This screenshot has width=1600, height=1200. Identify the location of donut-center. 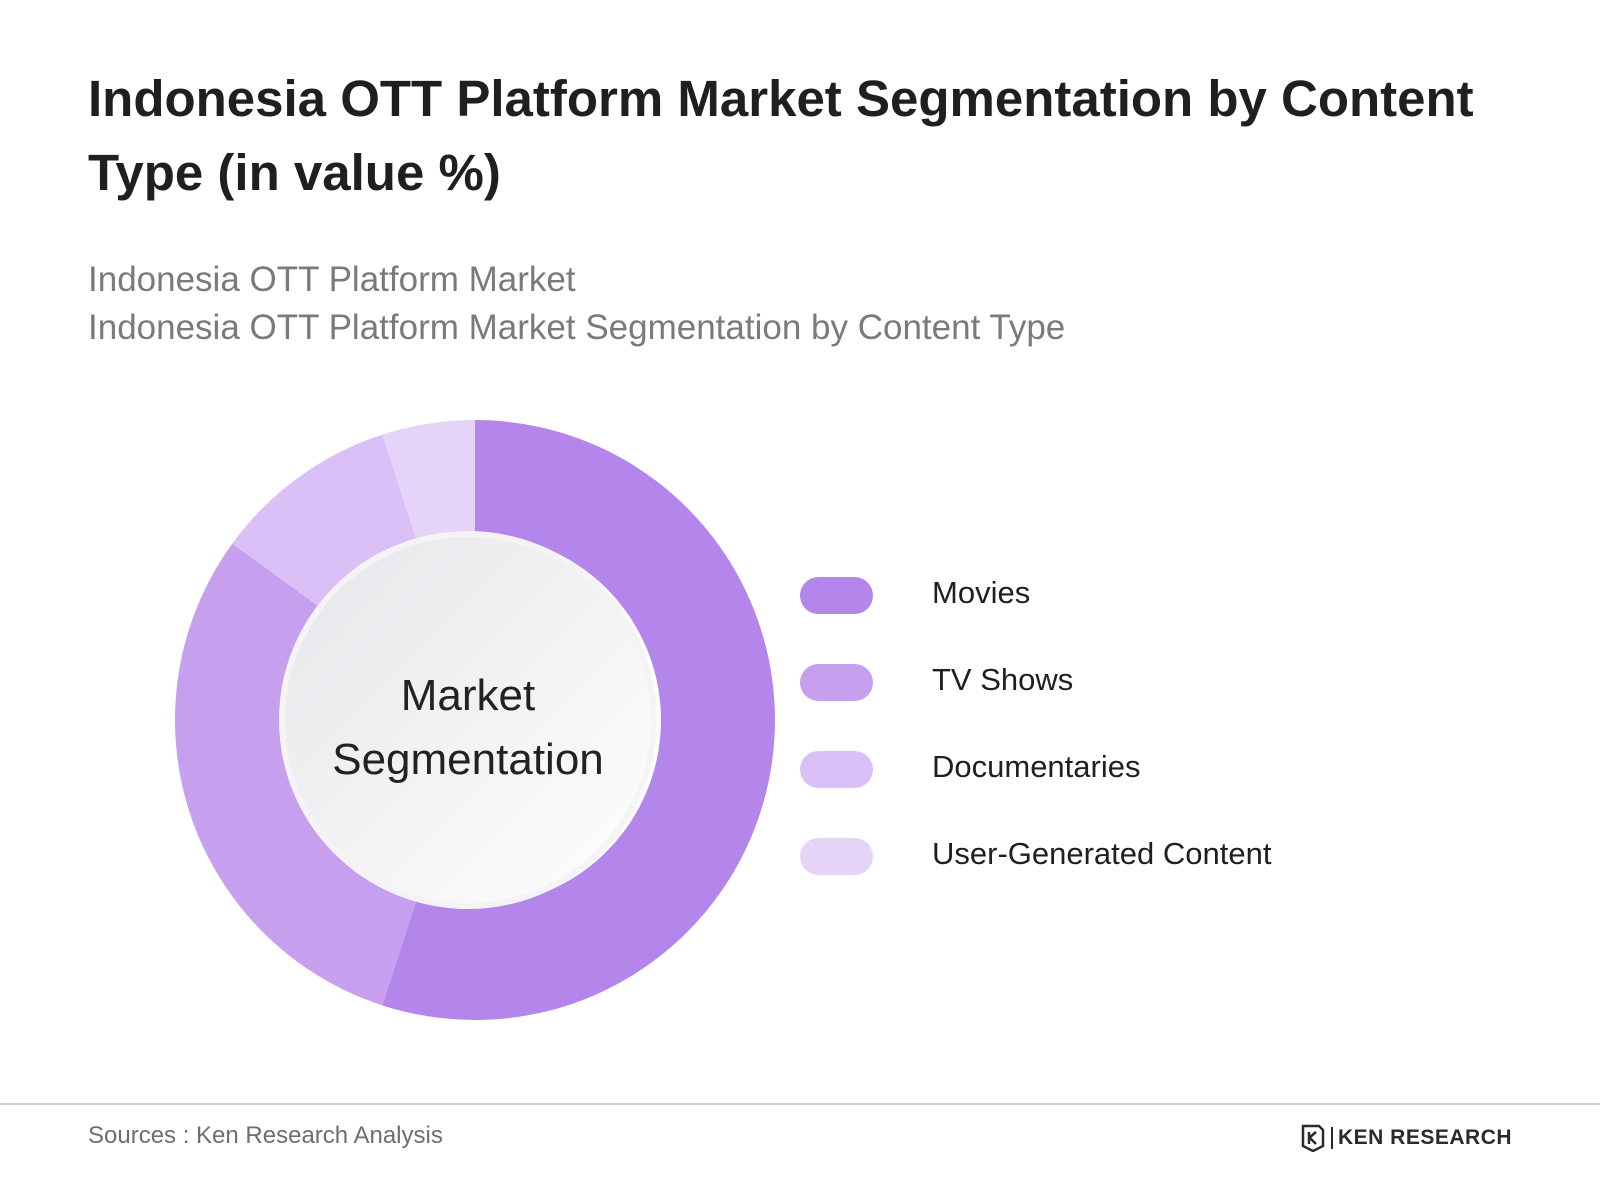
(468, 720).